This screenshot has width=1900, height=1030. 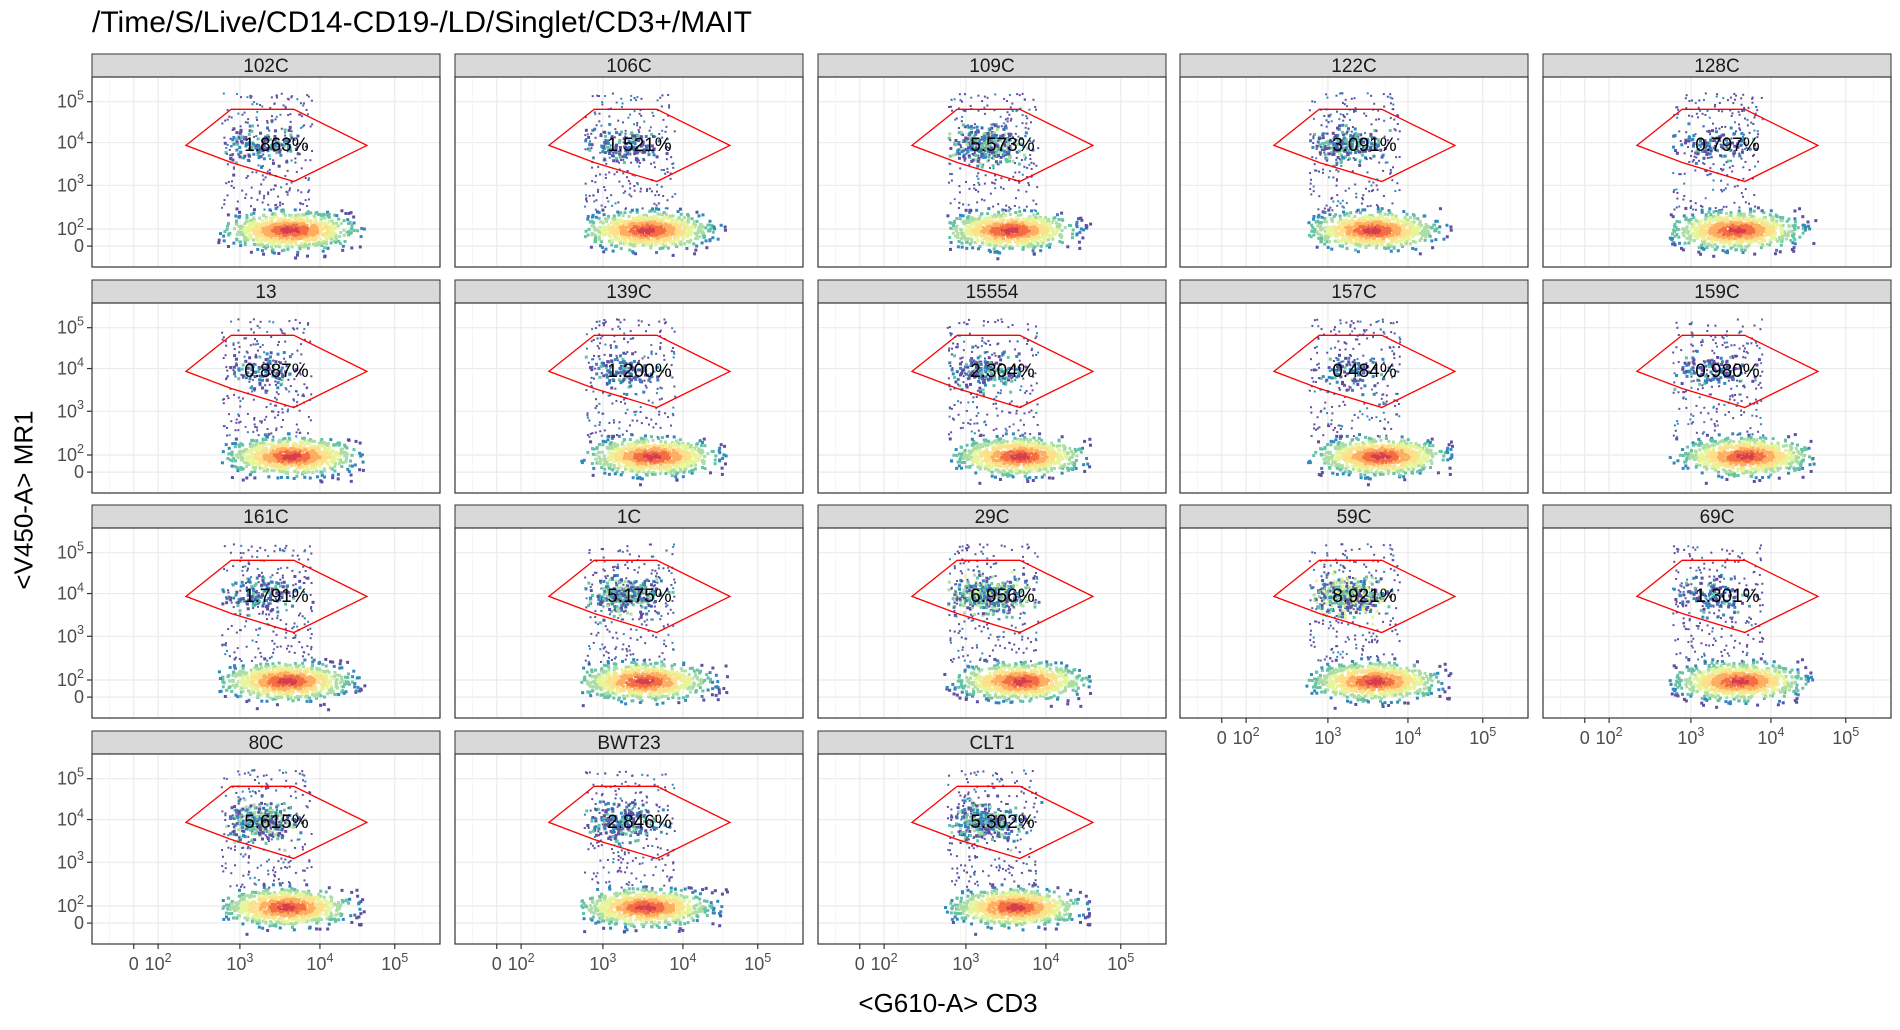 What do you see at coordinates (266, 743) in the screenshot?
I see `facet-strip-label: 80C` at bounding box center [266, 743].